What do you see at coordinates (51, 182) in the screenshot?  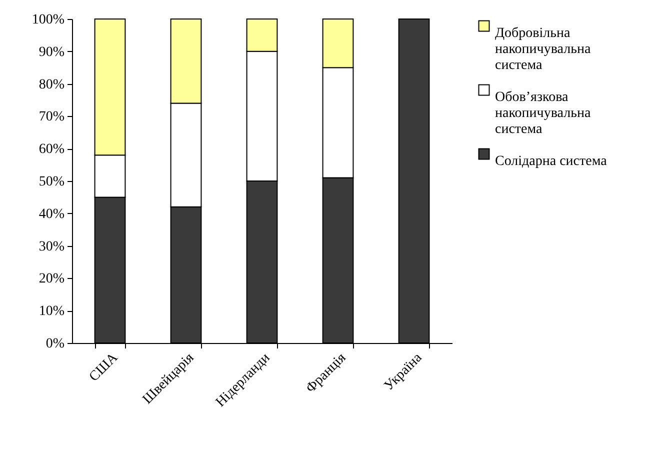 I see `y-tick-label: 50%` at bounding box center [51, 182].